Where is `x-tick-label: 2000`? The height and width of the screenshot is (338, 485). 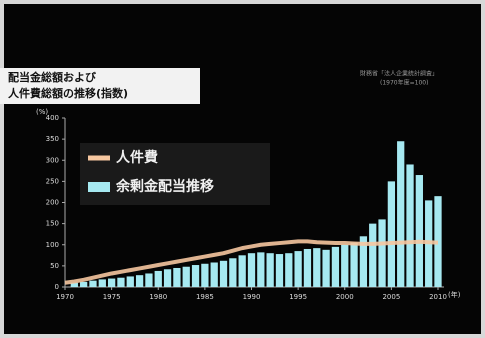 x-tick-label: 2000 is located at coordinates (345, 297).